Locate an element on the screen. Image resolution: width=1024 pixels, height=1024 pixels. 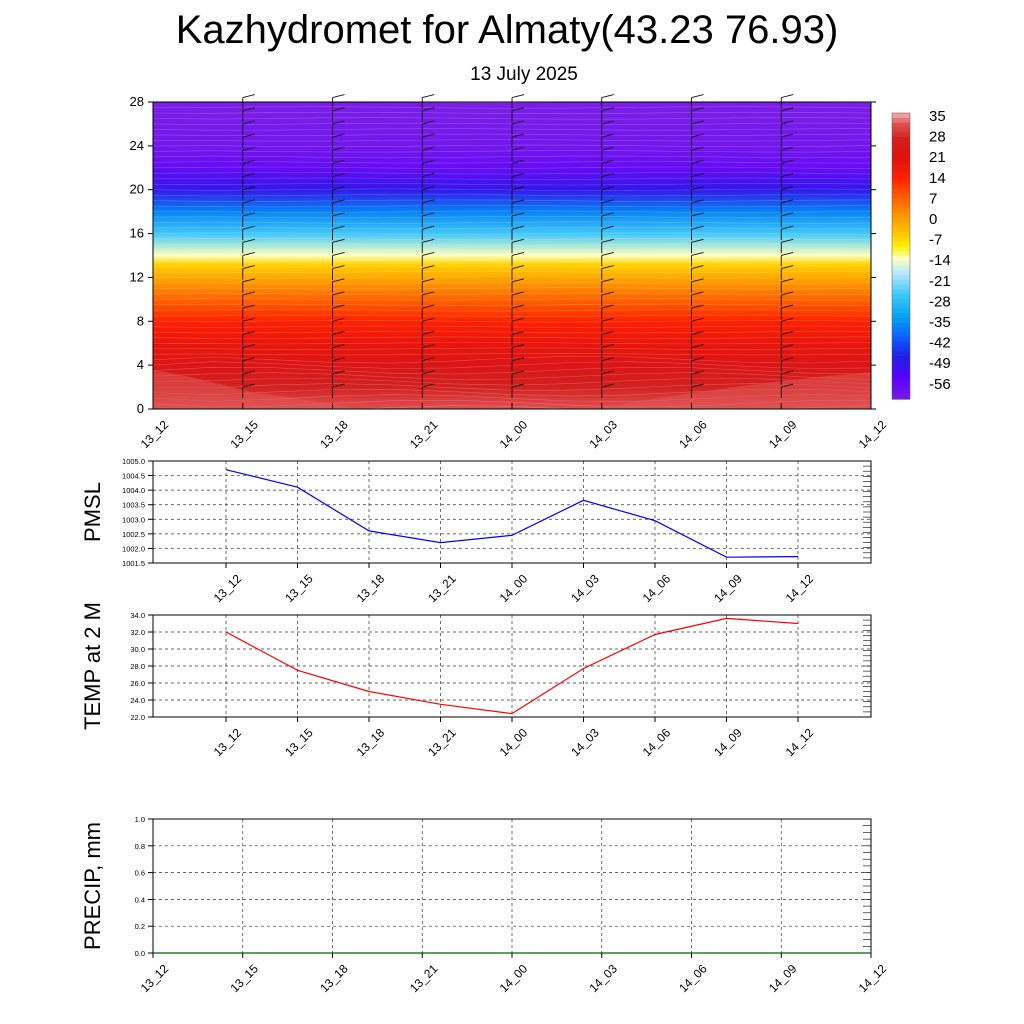
y-tick-label: 1003.0 is located at coordinates (133, 519).